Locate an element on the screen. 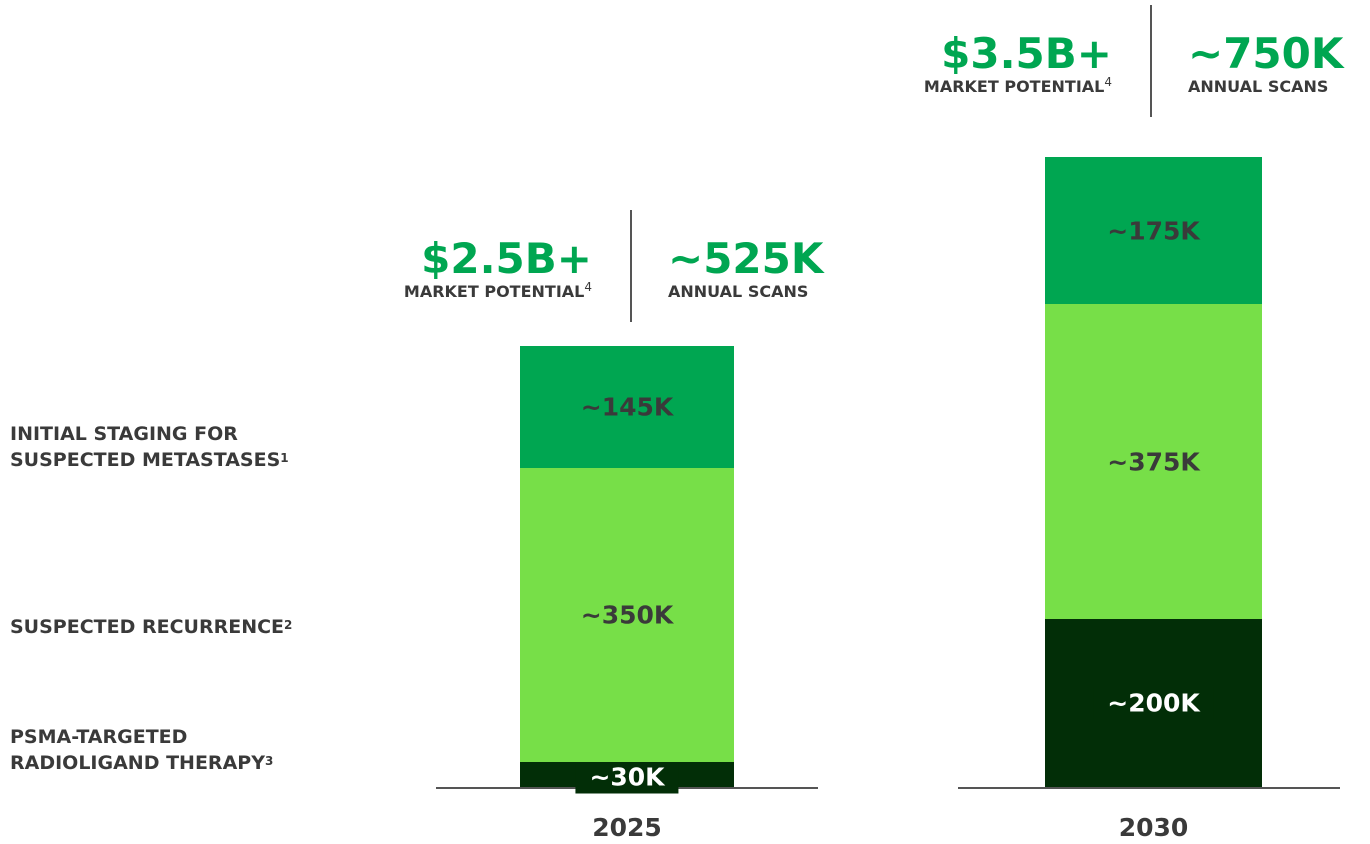 This screenshot has width=1370, height=844. legend-note: 1 is located at coordinates (284, 458).